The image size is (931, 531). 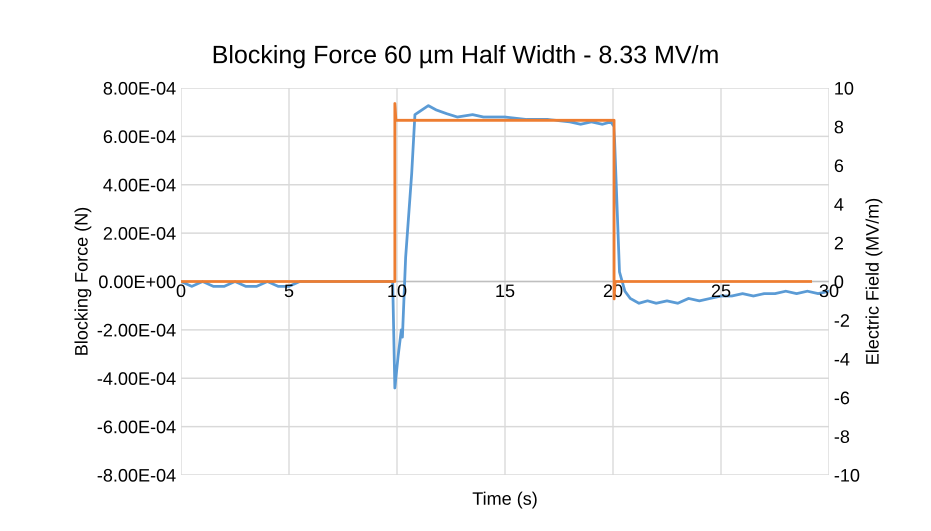 I want to click on y2-axis-title: Electric Field (MV/m), so click(x=874, y=281).